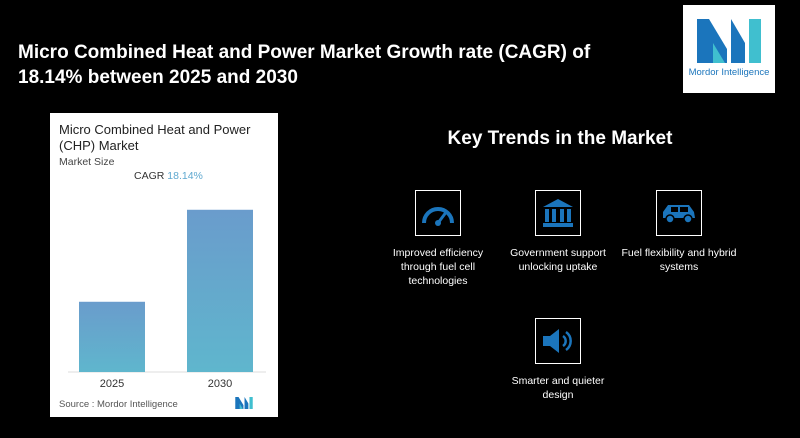 The image size is (800, 438). Describe the element at coordinates (185, 176) in the screenshot. I see `cagr-value: 18.14%` at that location.